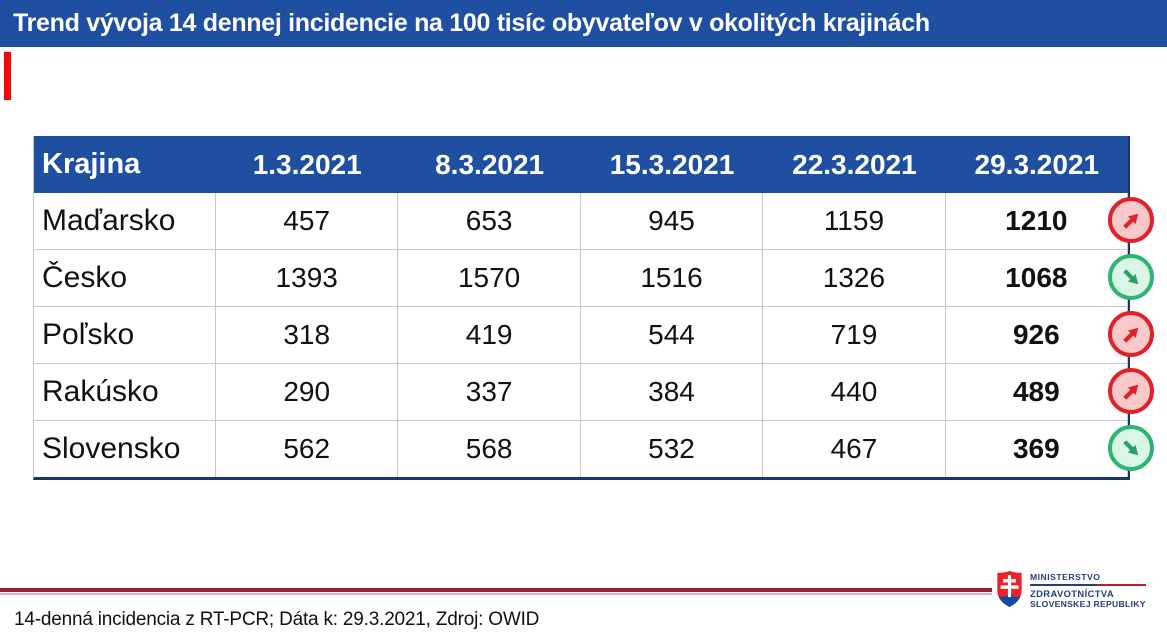 The width and height of the screenshot is (1167, 640). Describe the element at coordinates (1065, 577) in the screenshot. I see `ministry-name-line1: MINISTERSTVO` at that location.